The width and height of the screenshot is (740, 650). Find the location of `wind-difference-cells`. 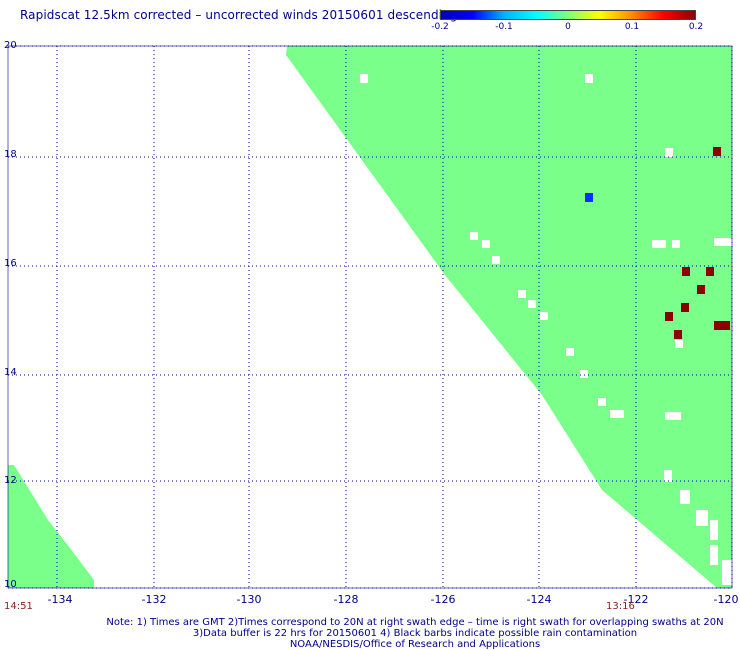

wind-difference-cells is located at coordinates (657, 243).